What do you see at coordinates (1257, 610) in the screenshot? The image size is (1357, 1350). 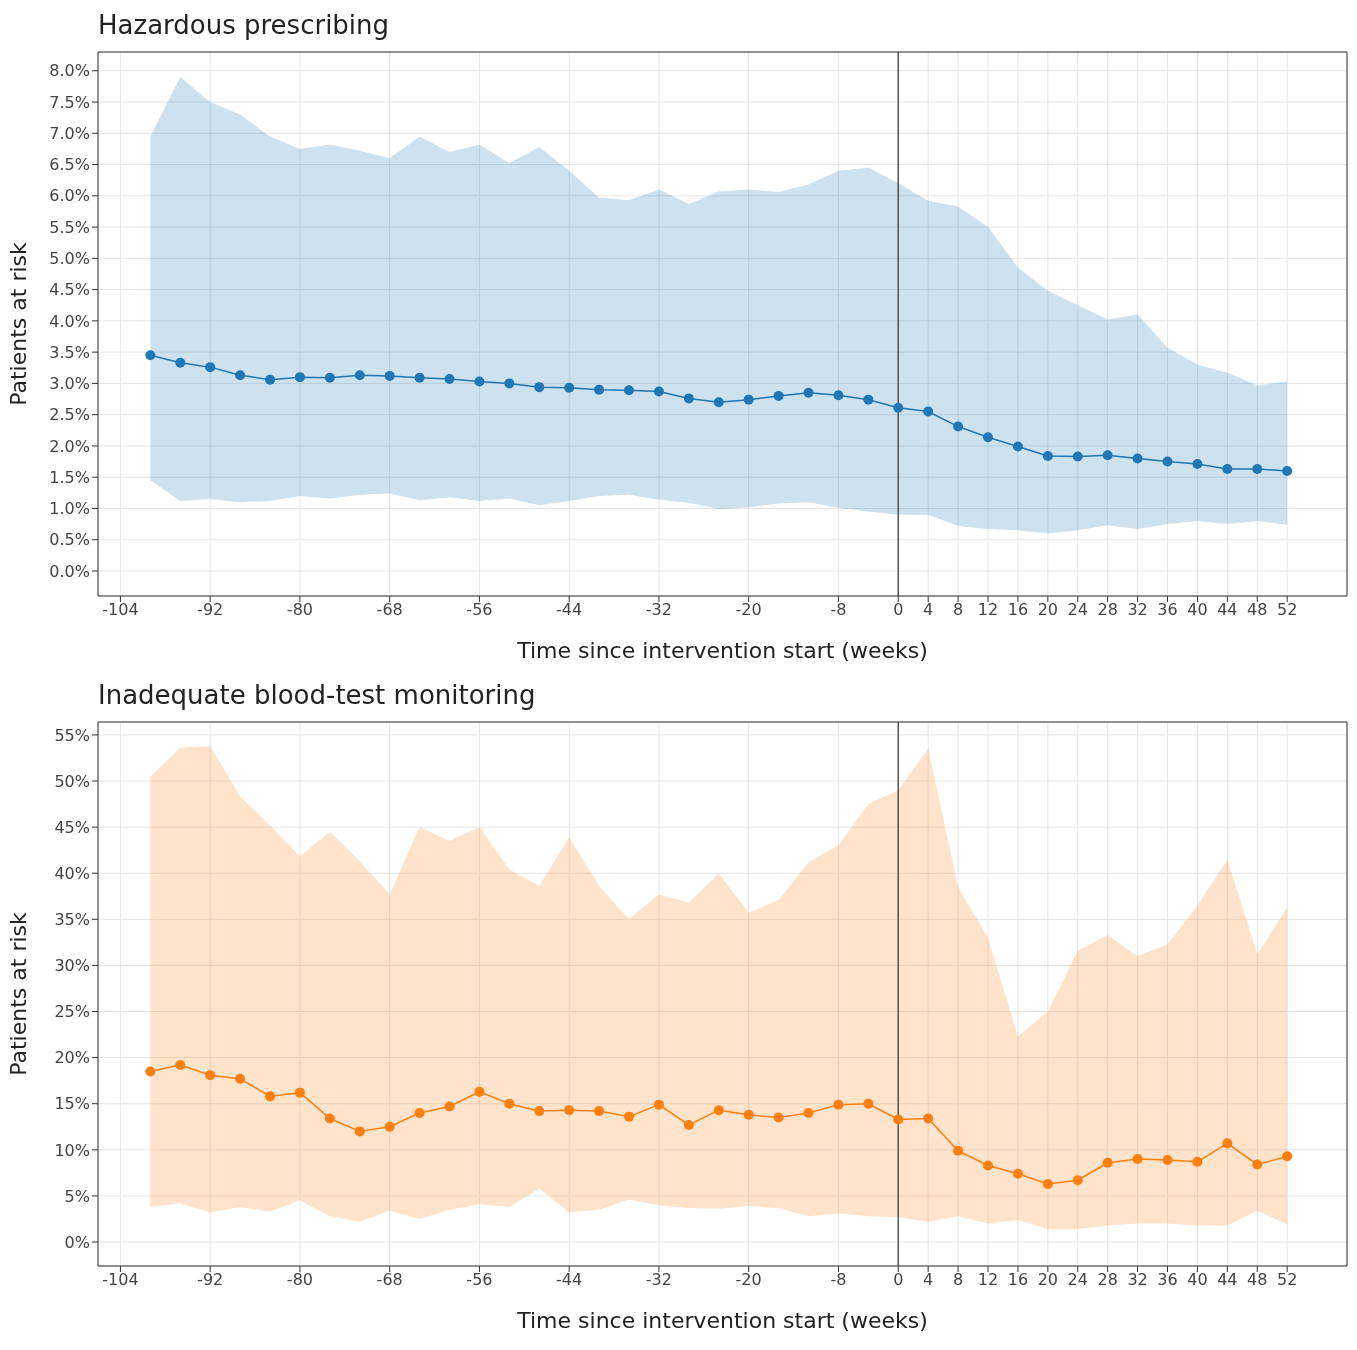 I see `x-tick-label: 48` at bounding box center [1257, 610].